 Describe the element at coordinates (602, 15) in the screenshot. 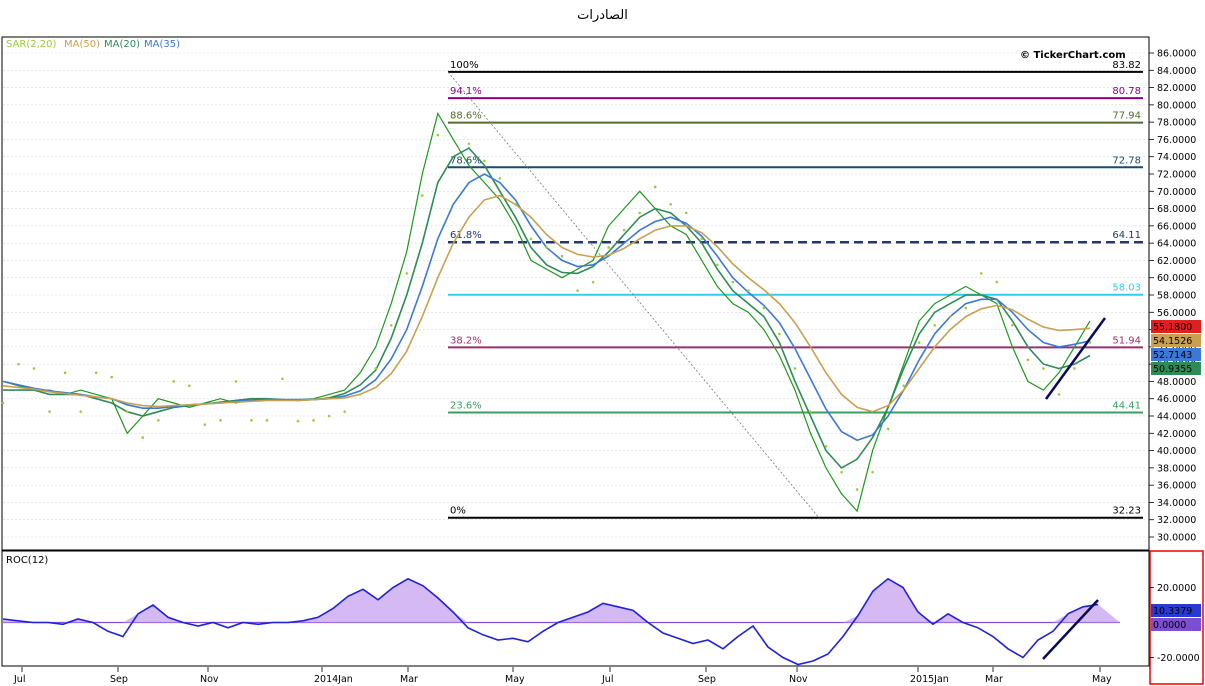

I see `chart-title: الصادرات` at that location.